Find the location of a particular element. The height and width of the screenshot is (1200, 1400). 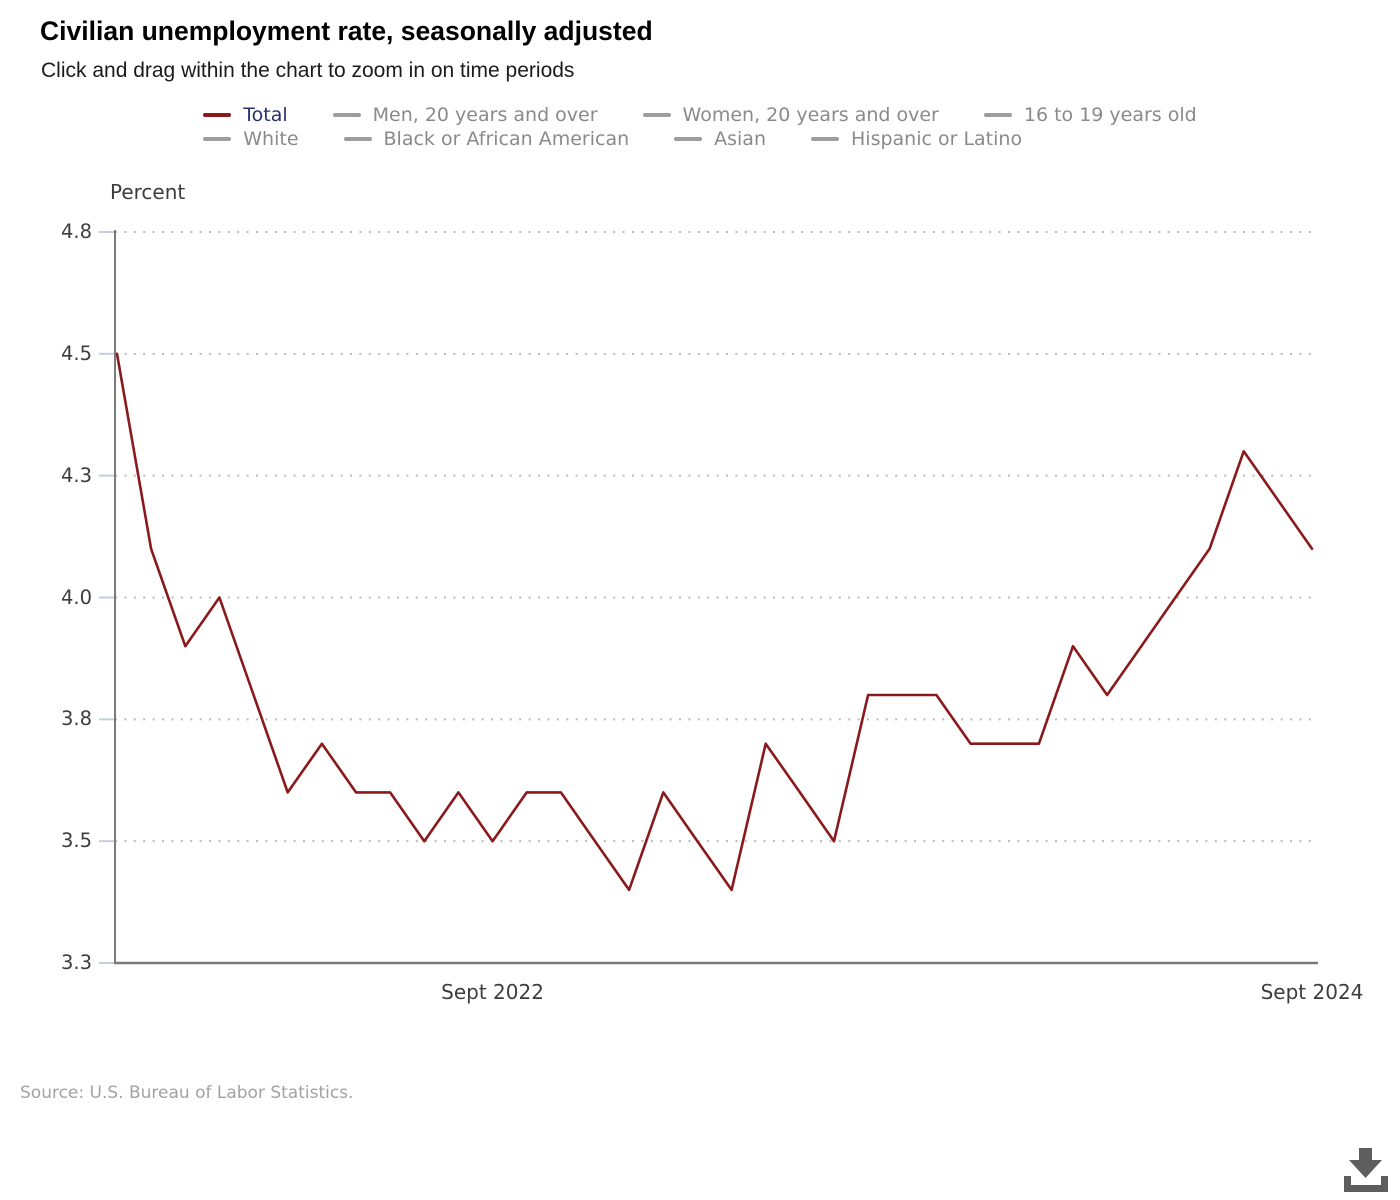

download-button is located at coordinates (1366, 1171).